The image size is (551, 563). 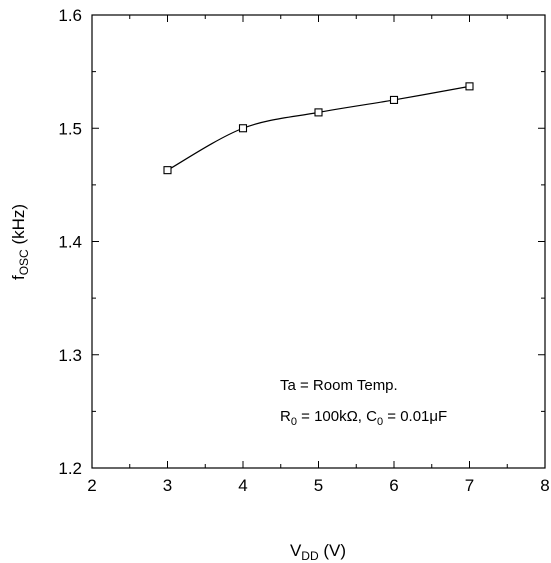 I want to click on x-tick-label: 2, so click(x=91, y=485).